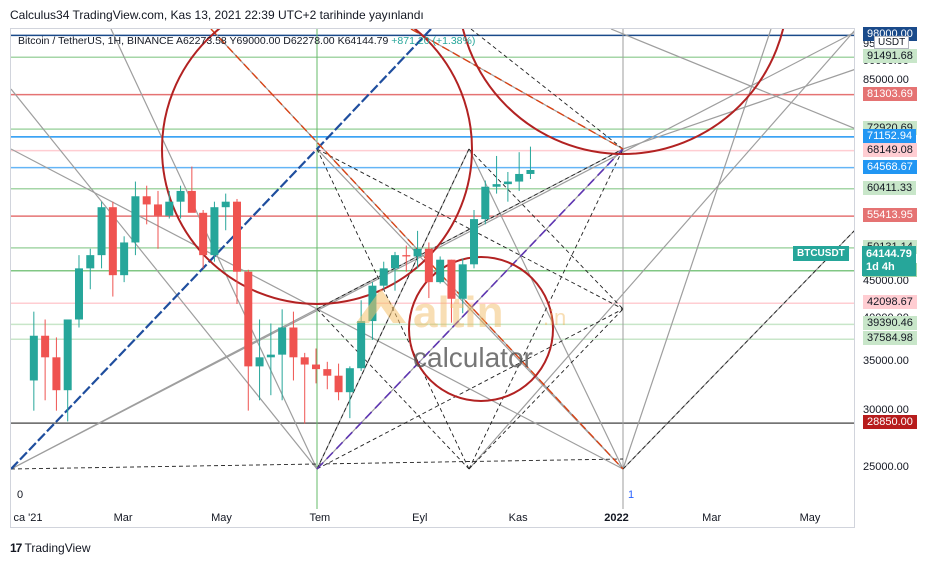 This screenshot has height=568, width=940. What do you see at coordinates (20, 495) in the screenshot?
I see `left-marker: 0` at bounding box center [20, 495].